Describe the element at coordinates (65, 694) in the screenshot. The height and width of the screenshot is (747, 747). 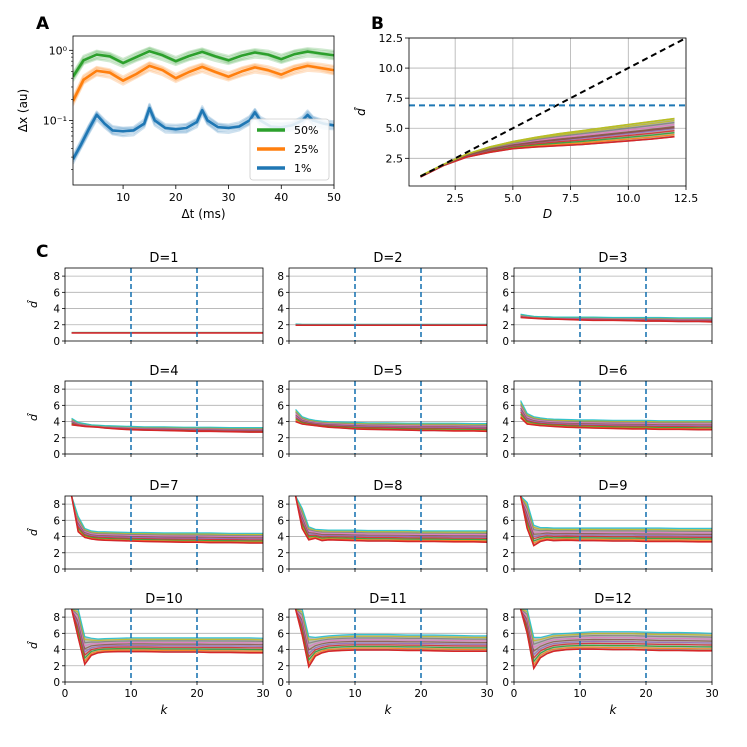
I see `subplot-xtick-label: 0` at that location.